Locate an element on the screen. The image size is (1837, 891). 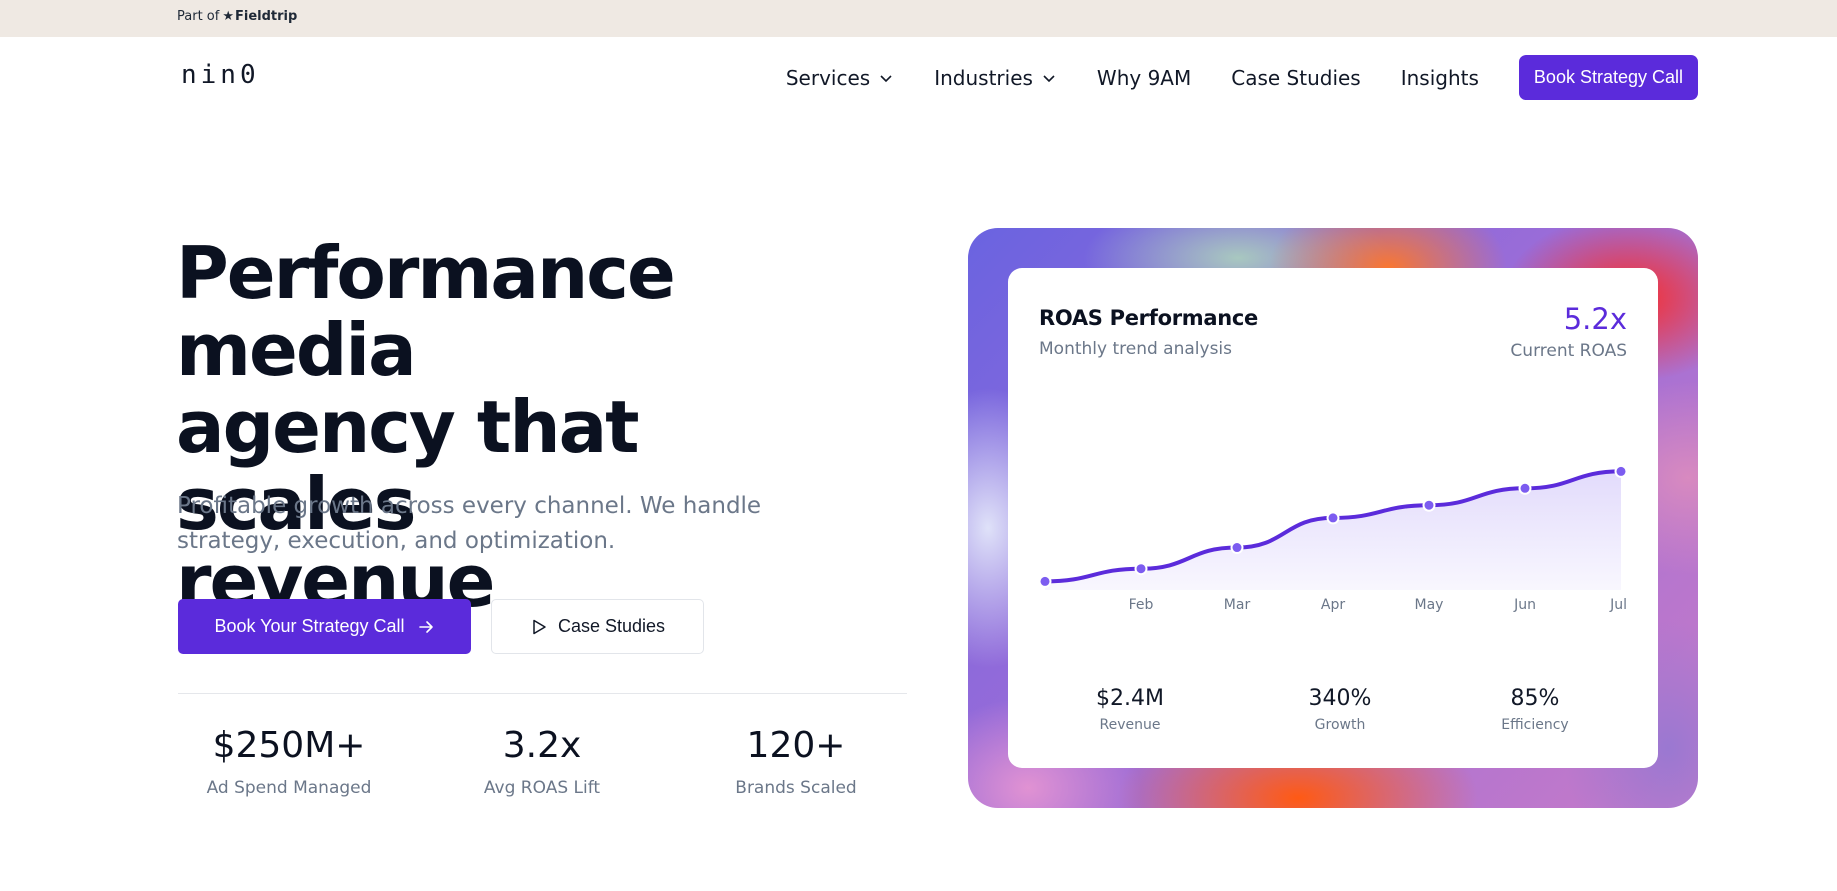
hero-title-line: agency that scales is located at coordinates (408, 465).